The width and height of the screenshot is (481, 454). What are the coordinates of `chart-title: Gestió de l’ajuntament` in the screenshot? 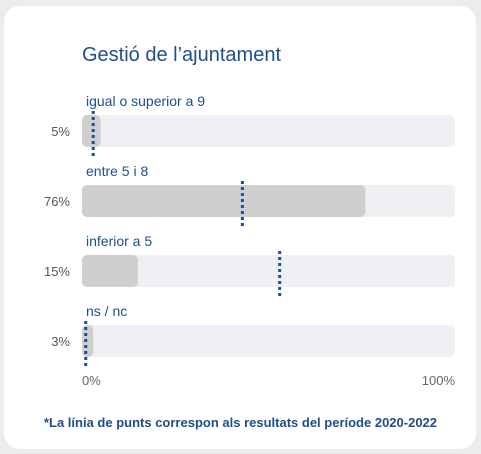 It's located at (182, 55).